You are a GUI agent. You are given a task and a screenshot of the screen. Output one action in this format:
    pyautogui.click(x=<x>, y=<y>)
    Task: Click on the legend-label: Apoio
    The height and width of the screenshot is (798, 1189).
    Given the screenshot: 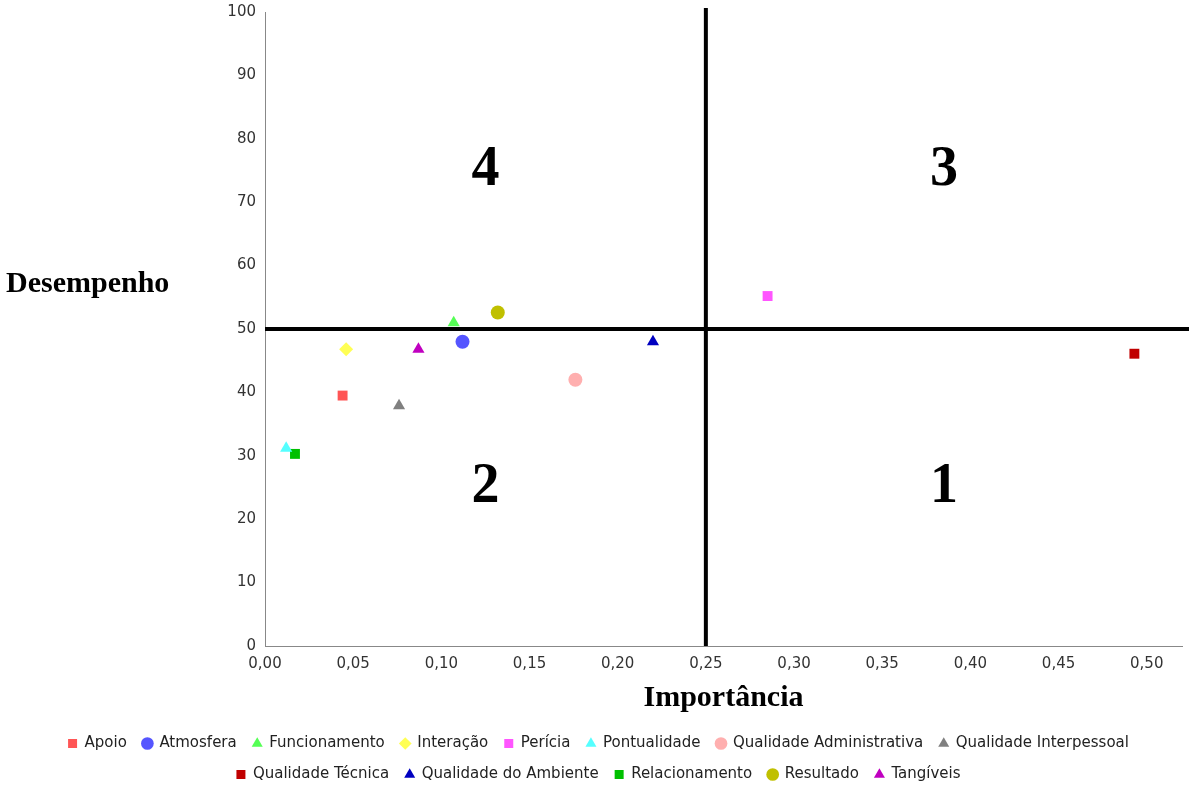 What is the action you would take?
    pyautogui.click(x=105, y=742)
    